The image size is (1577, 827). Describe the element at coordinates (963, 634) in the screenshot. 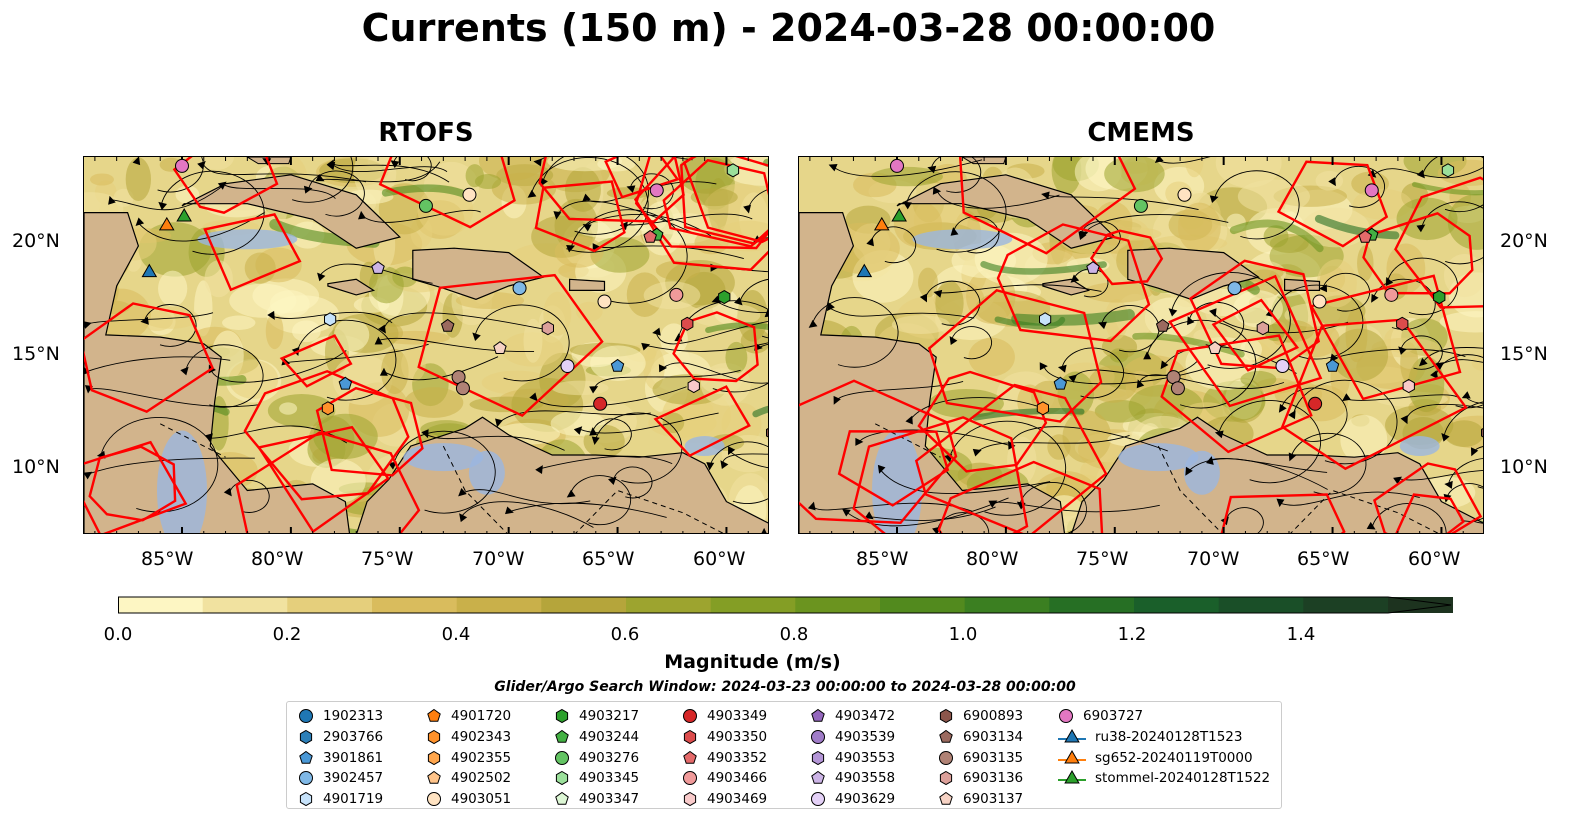

I see `colorbar-tick: 1.0` at that location.